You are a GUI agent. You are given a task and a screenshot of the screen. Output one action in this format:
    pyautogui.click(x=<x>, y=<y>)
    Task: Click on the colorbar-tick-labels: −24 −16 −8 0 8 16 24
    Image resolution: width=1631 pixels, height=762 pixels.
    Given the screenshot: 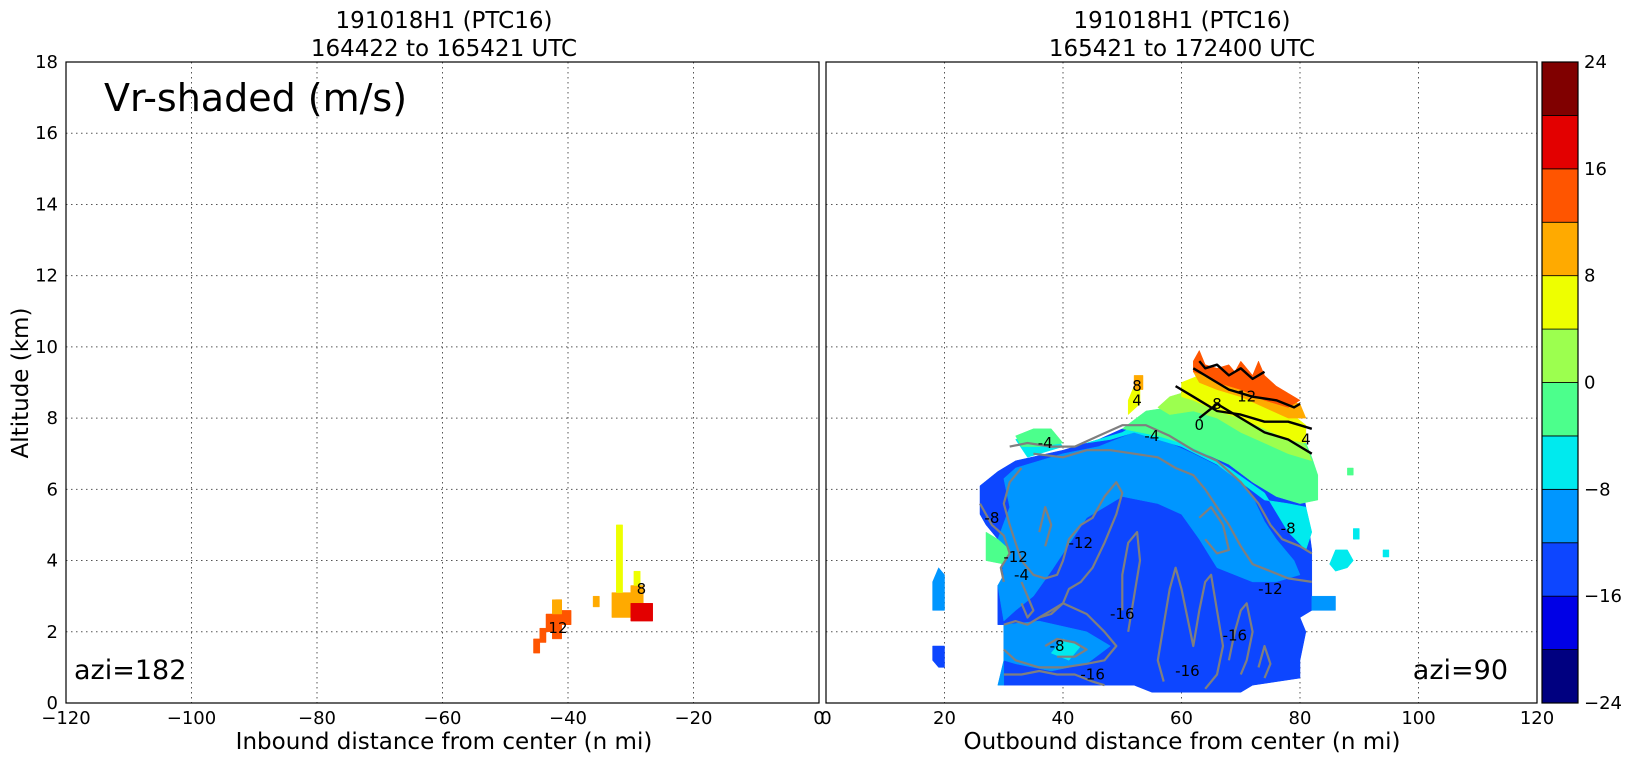 What is the action you would take?
    pyautogui.click(x=1603, y=383)
    